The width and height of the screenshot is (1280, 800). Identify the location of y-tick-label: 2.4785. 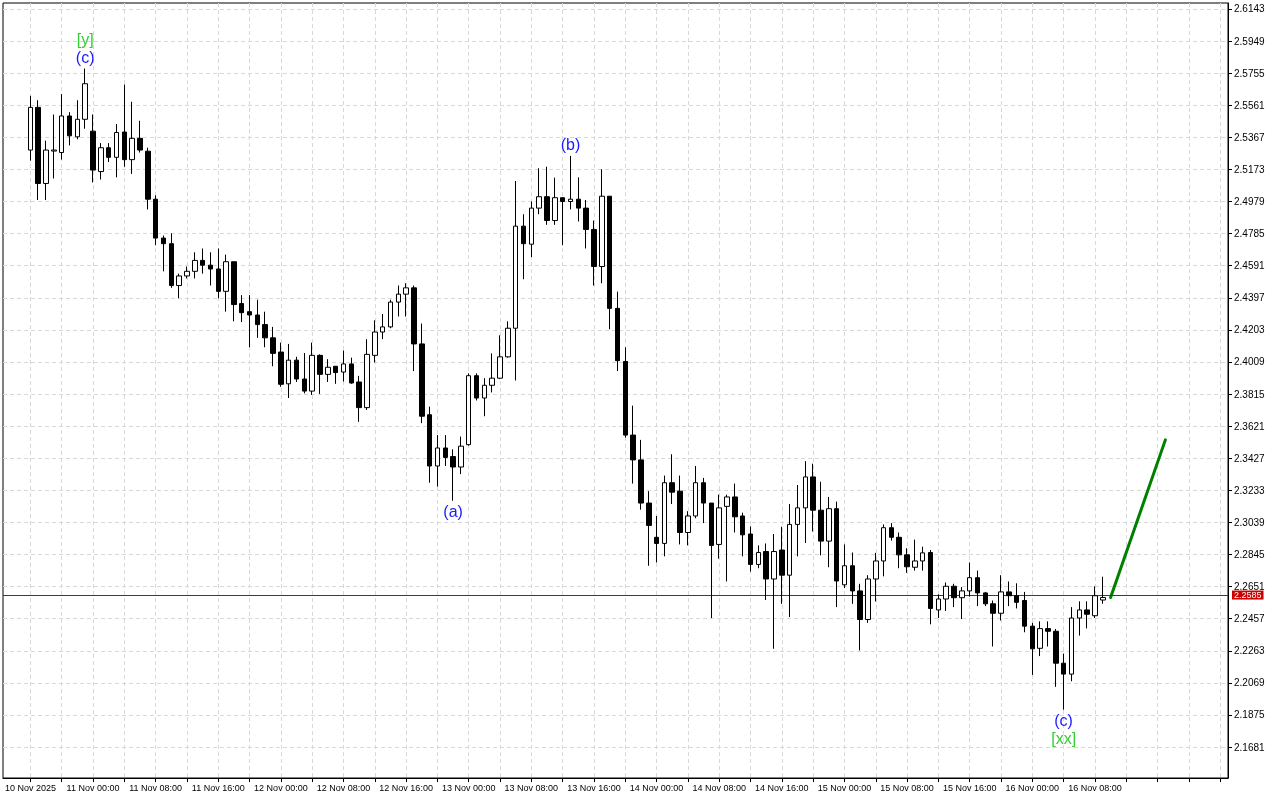
(1250, 234).